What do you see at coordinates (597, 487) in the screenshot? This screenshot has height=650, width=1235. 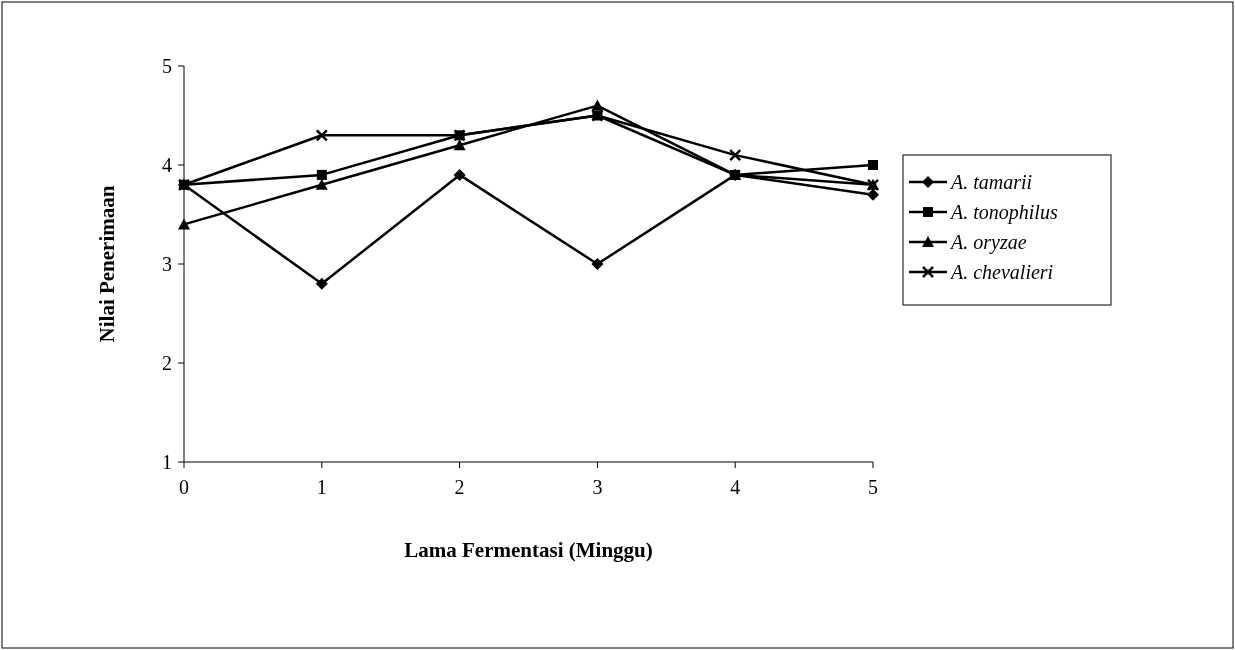 I see `x-tick-label: 3` at bounding box center [597, 487].